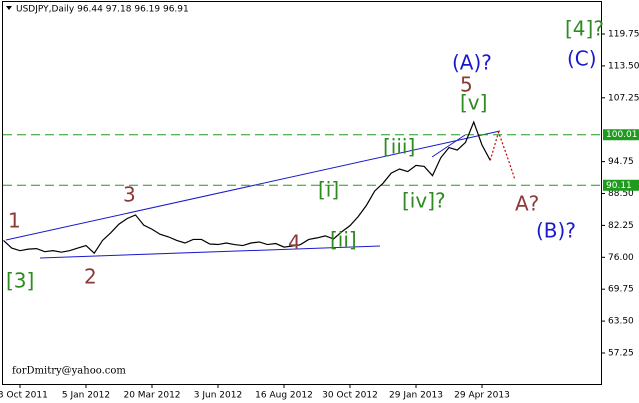  I want to click on x-tick-label: 29 Apr 2013, so click(482, 396).